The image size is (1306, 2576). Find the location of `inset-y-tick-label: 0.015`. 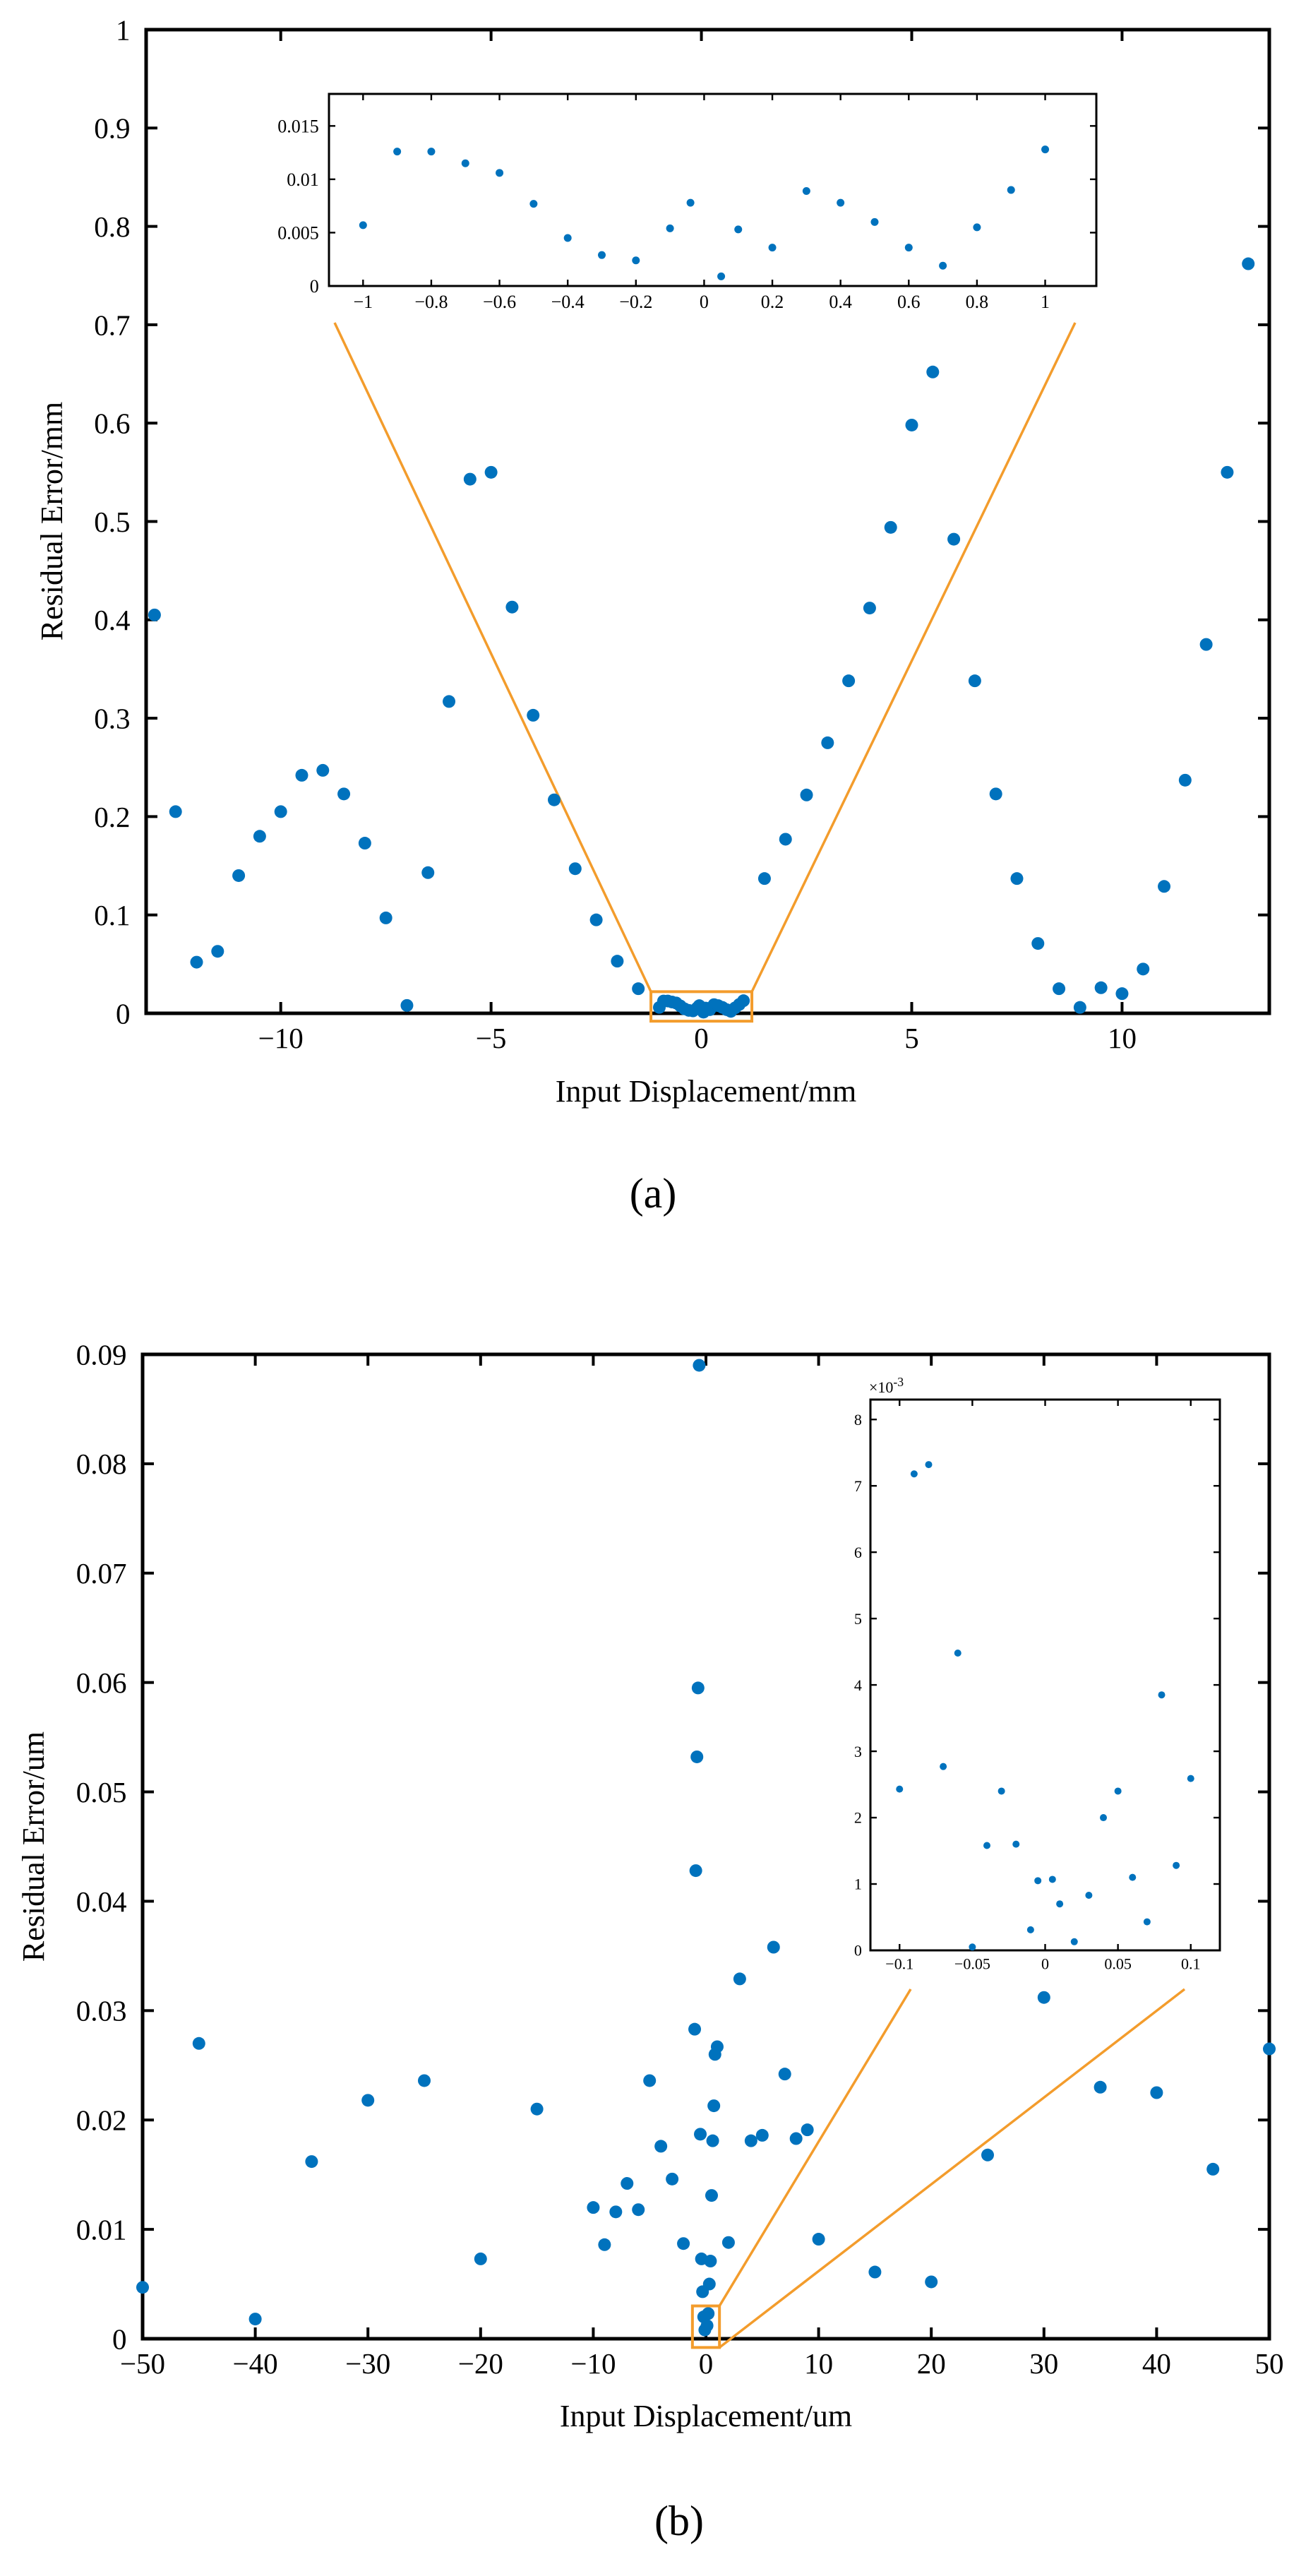

inset-y-tick-label: 0.015 is located at coordinates (298, 126).